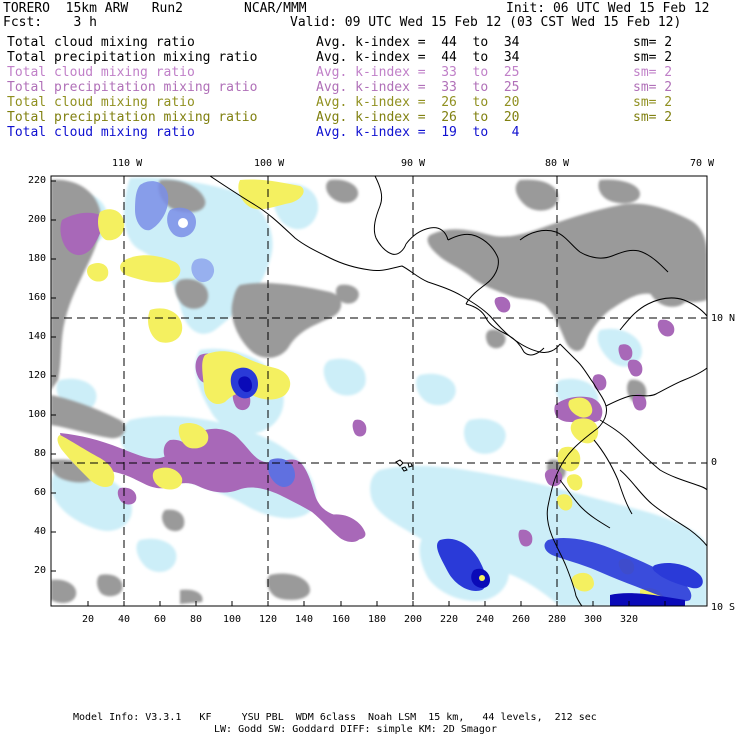 The height and width of the screenshot is (740, 740). I want to click on legend-kindex-3: Avg. k-index = 33 to 25, so click(418, 87).